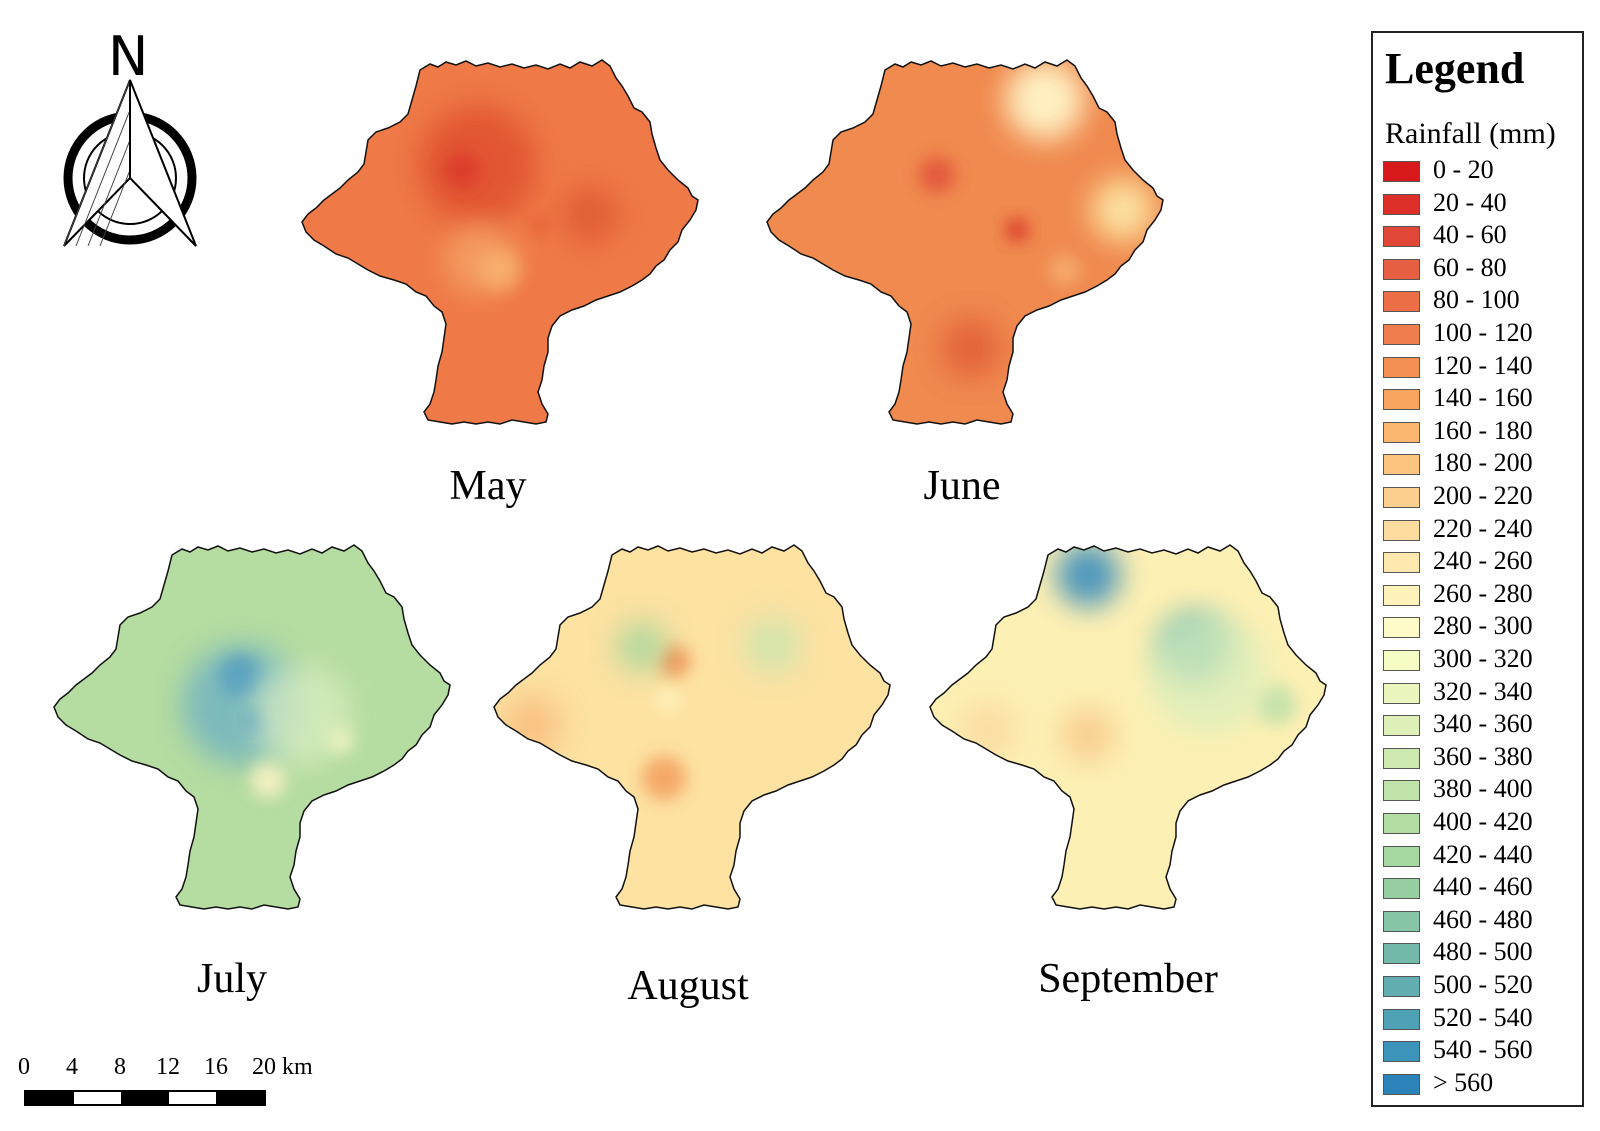  Describe the element at coordinates (1455, 68) in the screenshot. I see `legend-title: Legend` at that location.